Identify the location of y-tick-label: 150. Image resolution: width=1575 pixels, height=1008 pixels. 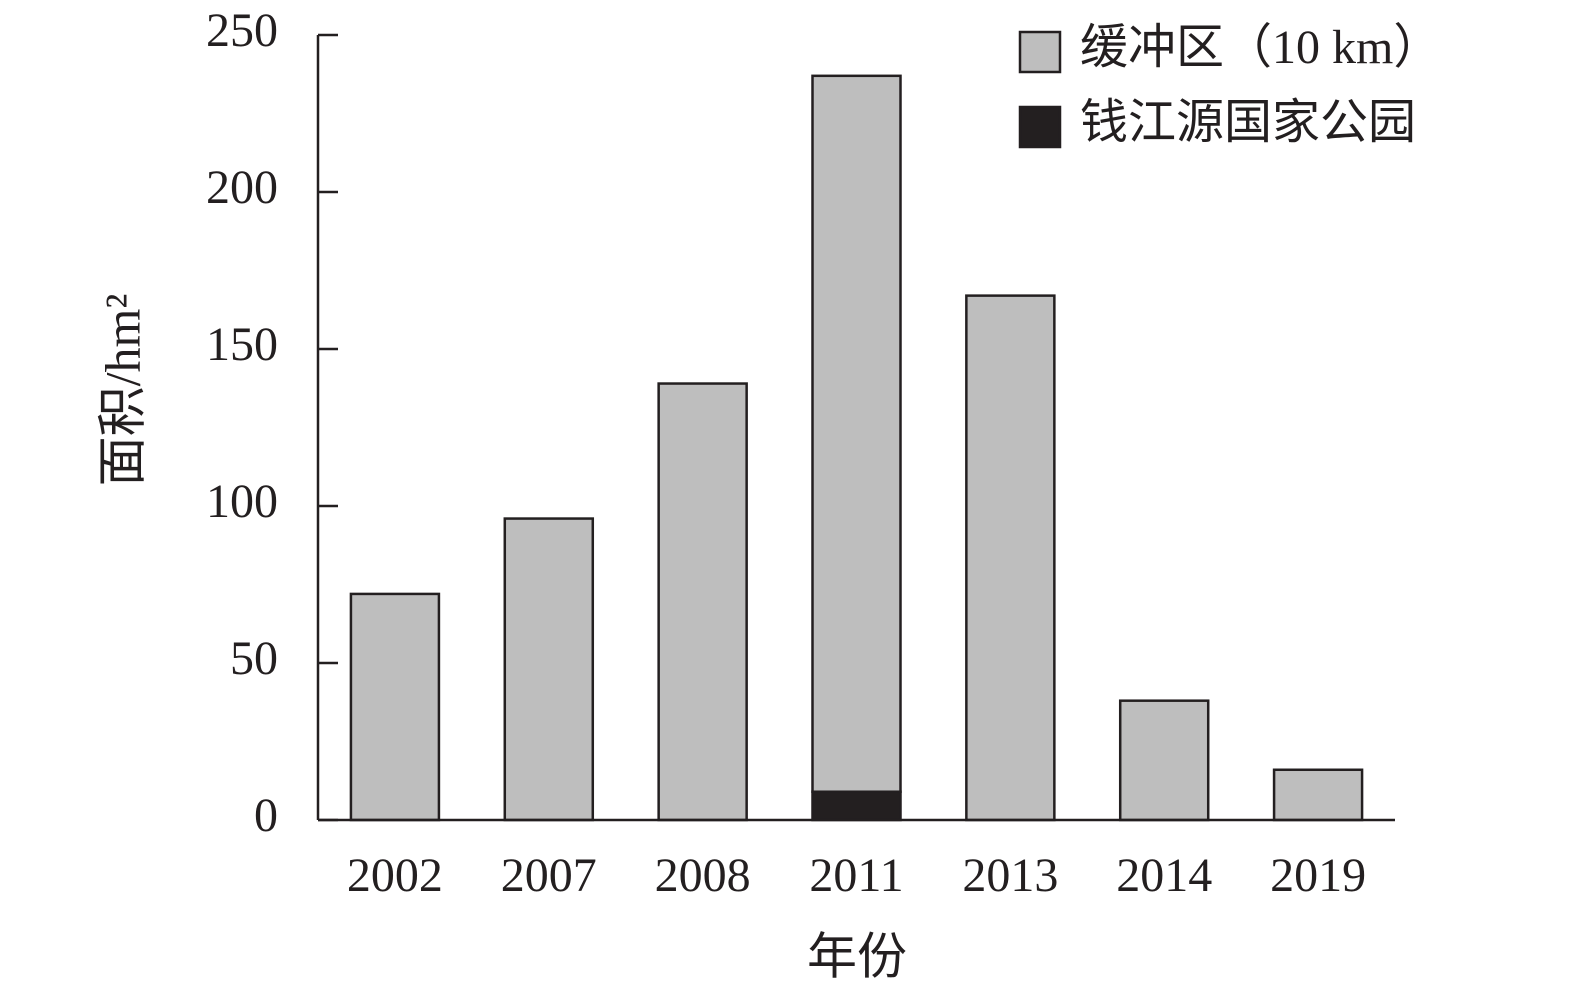
(242, 344).